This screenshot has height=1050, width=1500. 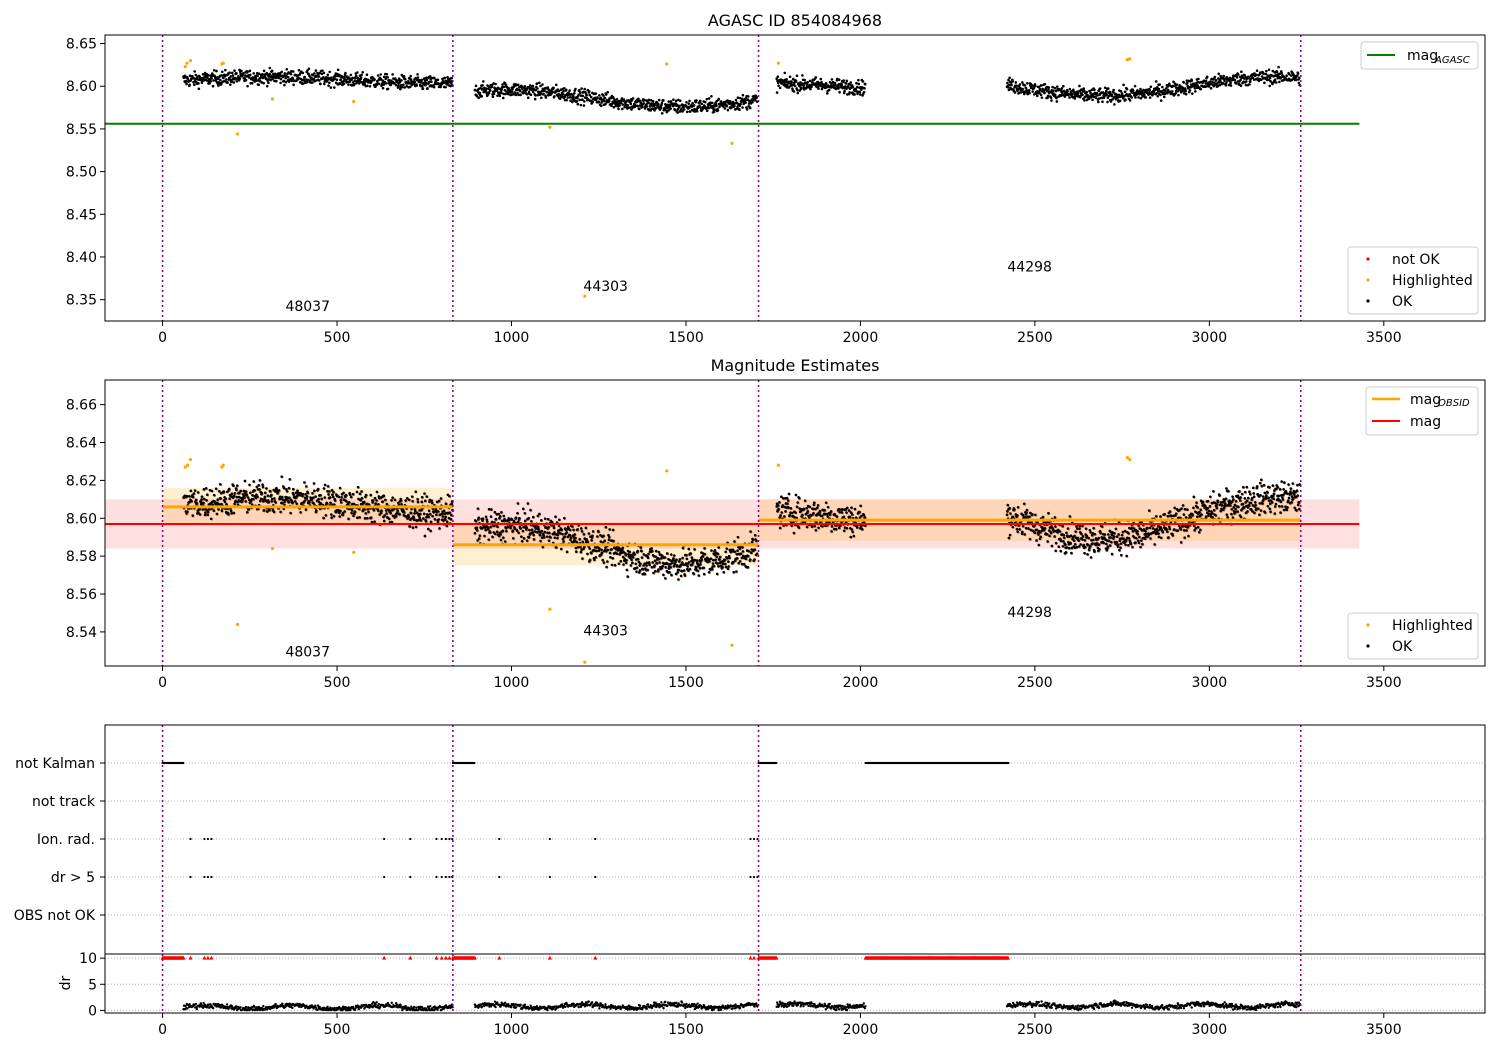 What do you see at coordinates (81, 45) in the screenshot?
I see `y-tick-label: 8.65` at bounding box center [81, 45].